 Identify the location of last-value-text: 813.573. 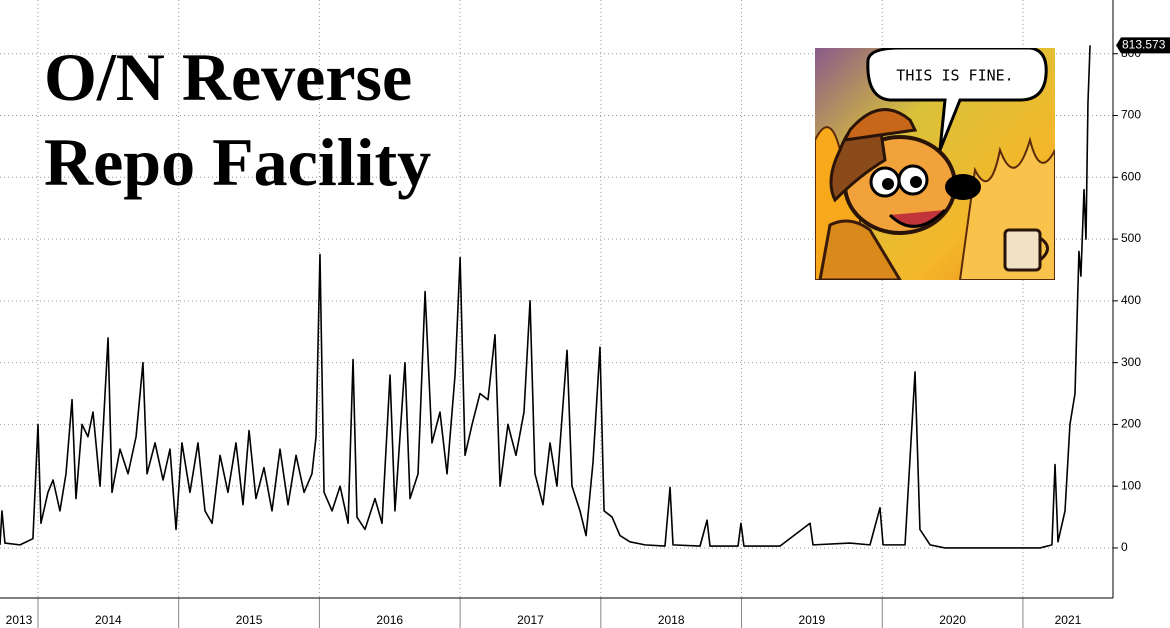
(1144, 45).